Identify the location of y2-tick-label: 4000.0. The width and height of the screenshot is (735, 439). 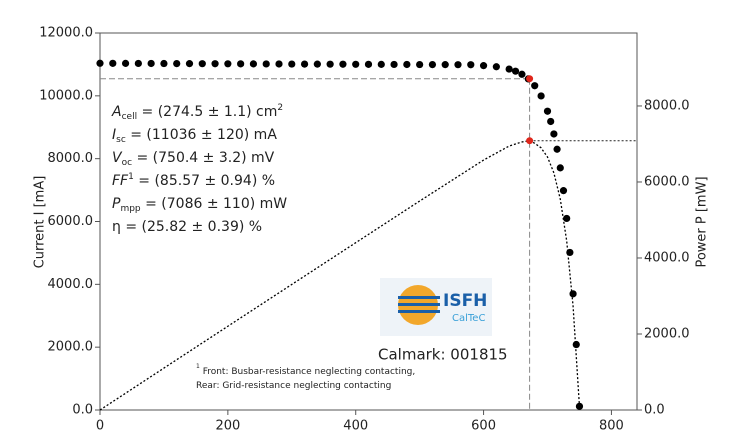
(667, 257).